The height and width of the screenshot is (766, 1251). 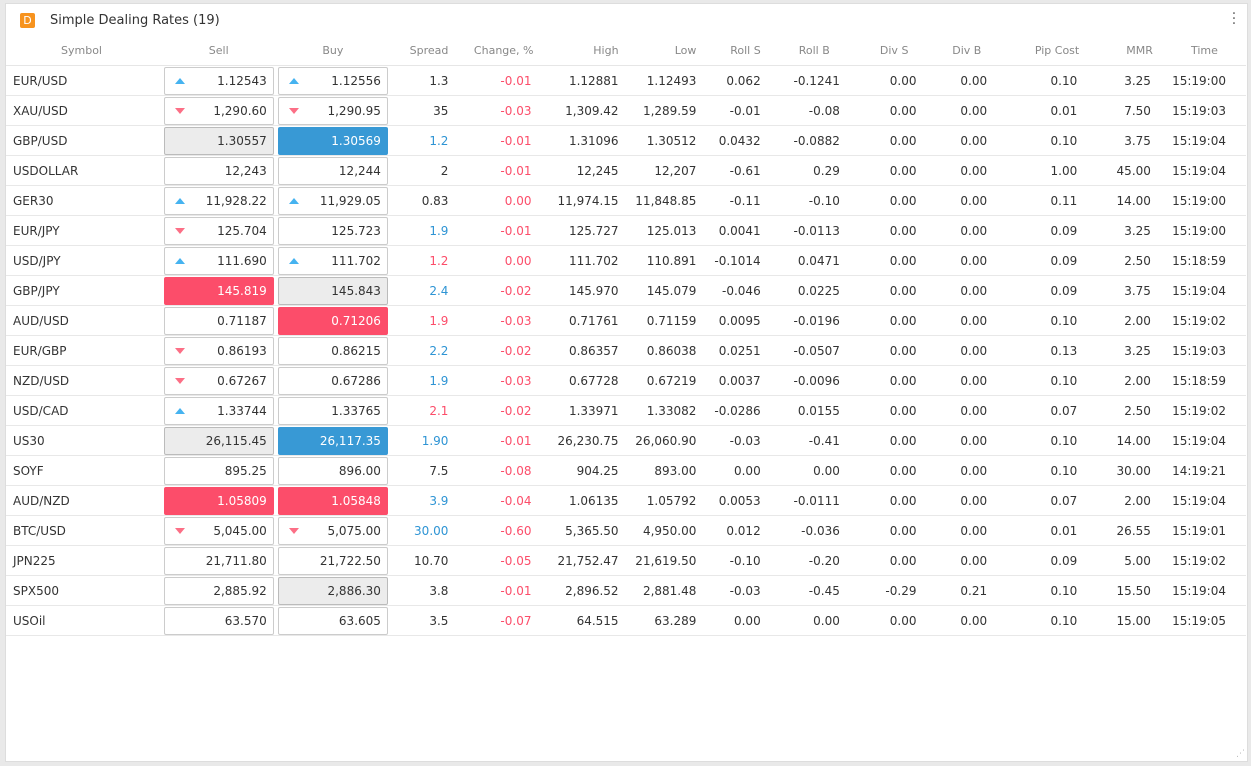 What do you see at coordinates (218, 440) in the screenshot?
I see `sell-price-button: 26,115.45` at bounding box center [218, 440].